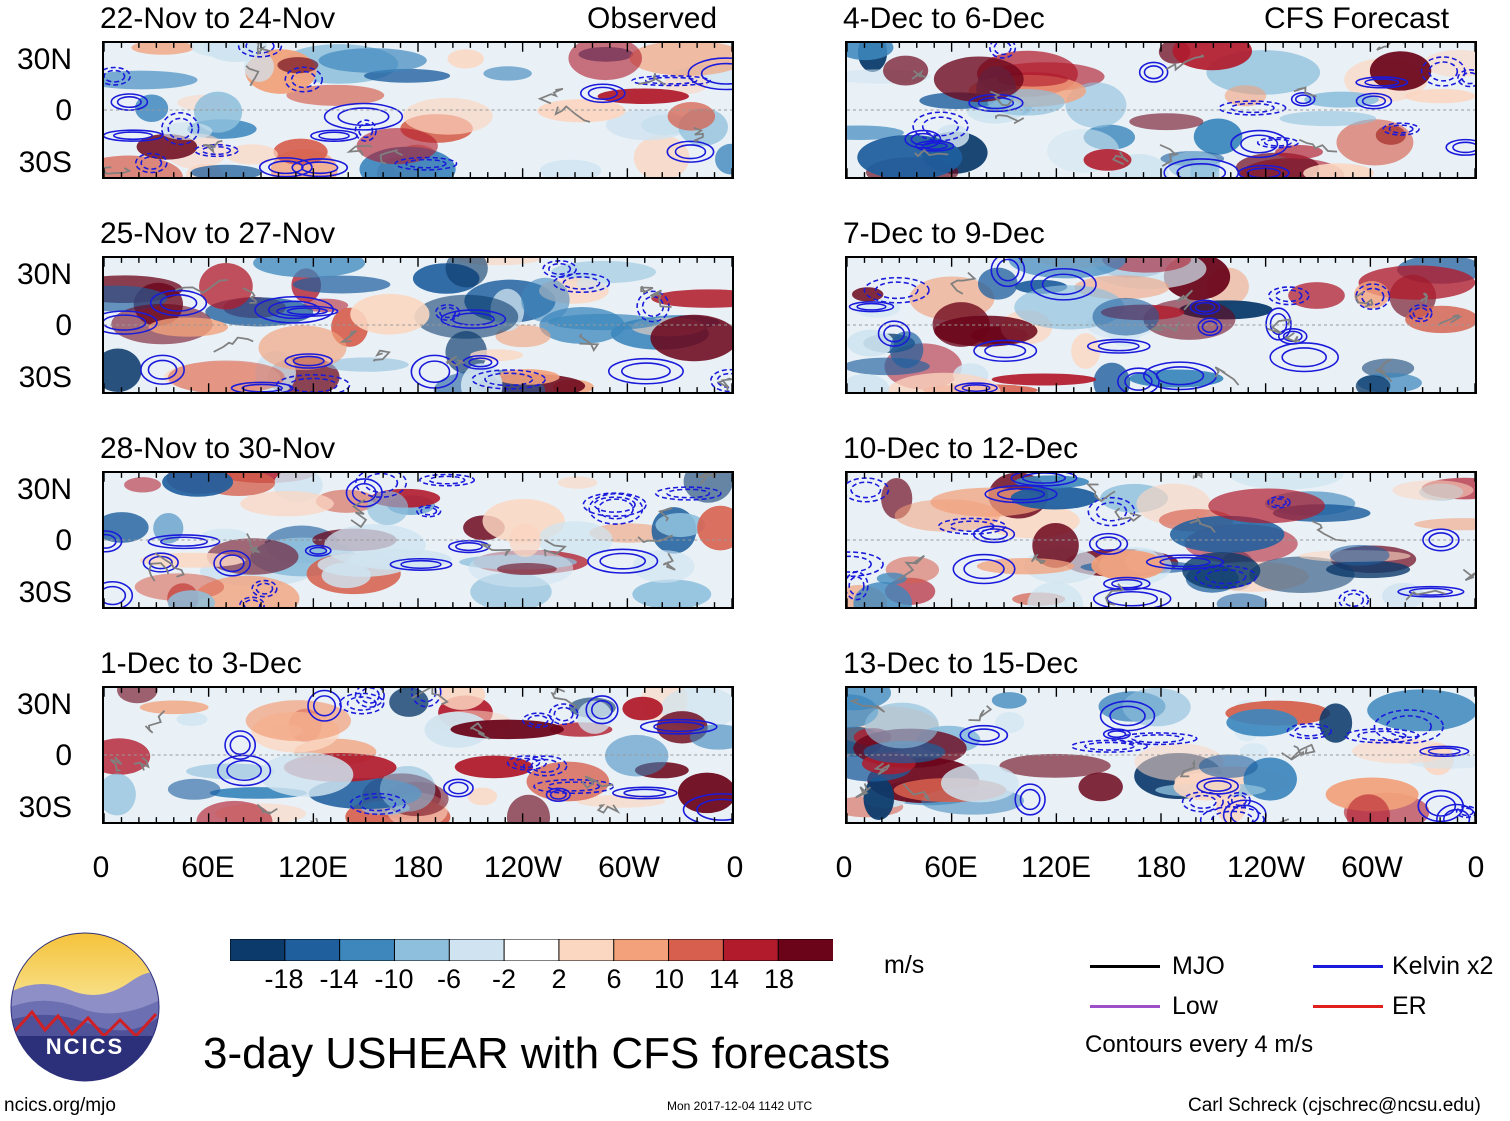 This screenshot has height=1121, width=1510. I want to click on lon-label-180: 180, so click(1161, 867).